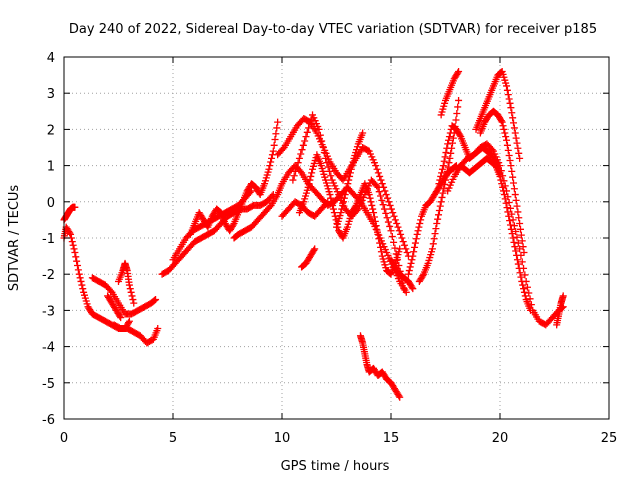 This screenshot has height=480, width=640. Describe the element at coordinates (51, 203) in the screenshot. I see `y-tick-label: 0` at that location.